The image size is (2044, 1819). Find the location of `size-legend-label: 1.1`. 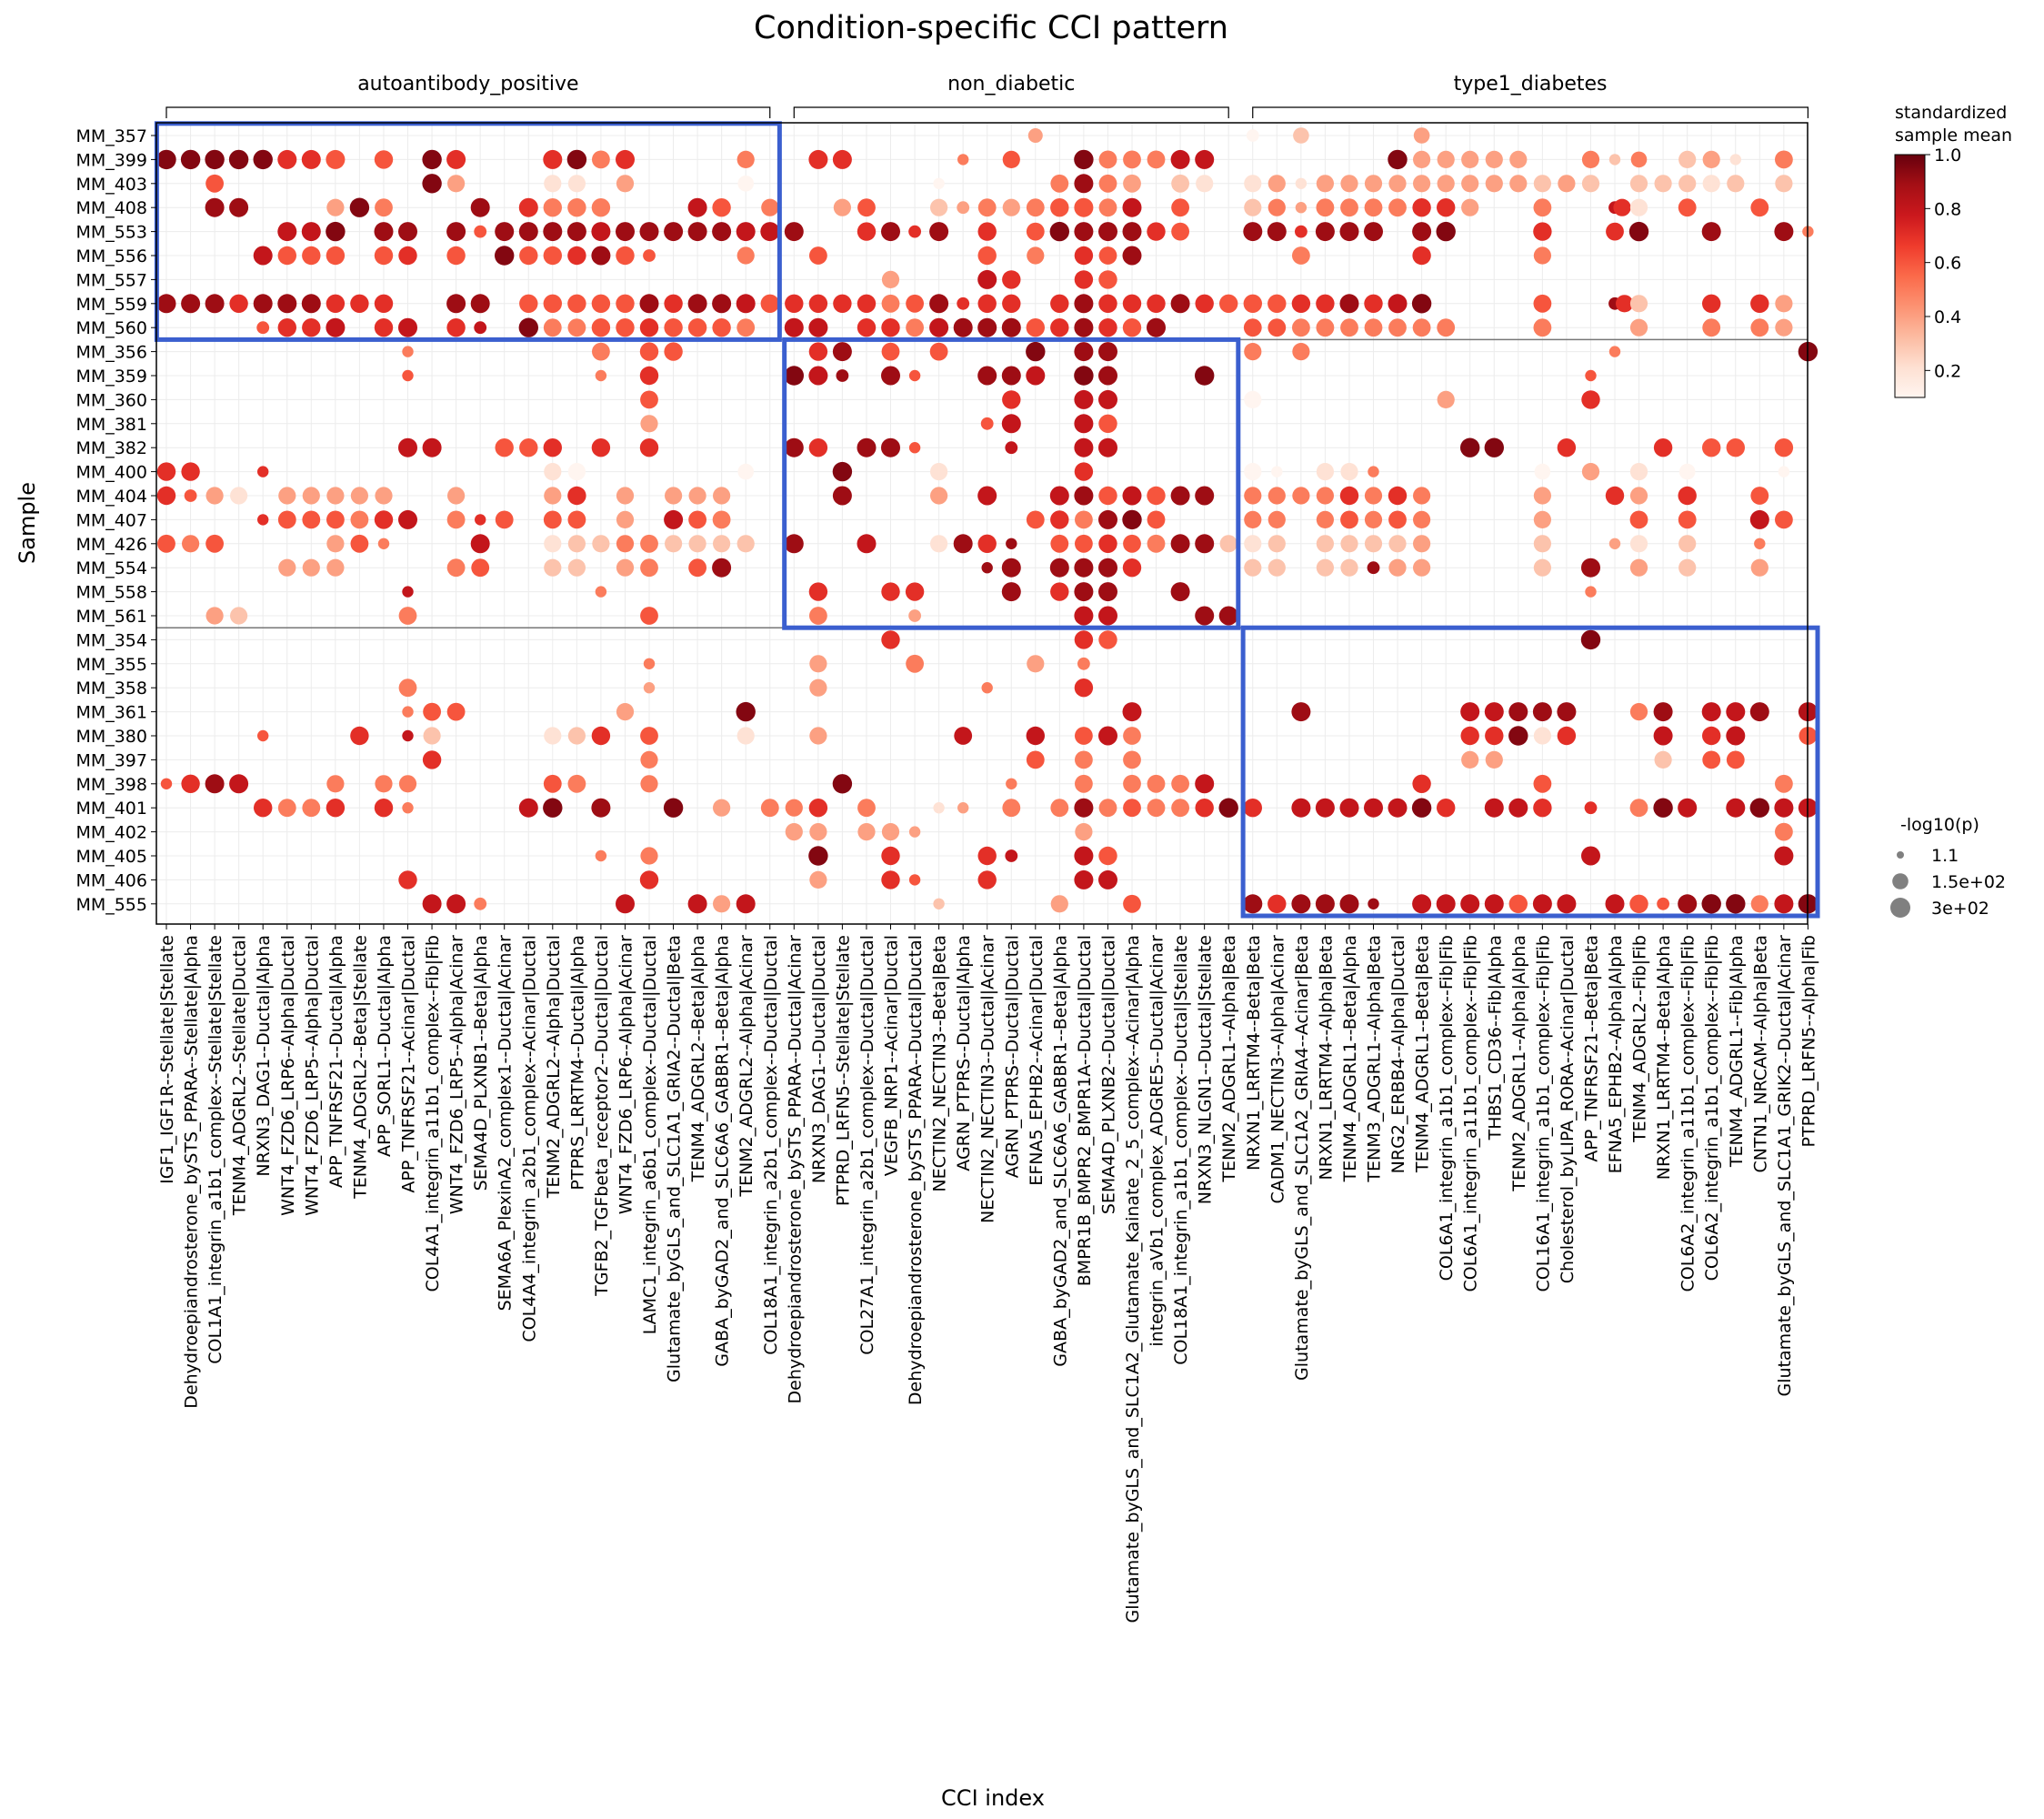

size-legend-label: 1.1 is located at coordinates (1945, 856).